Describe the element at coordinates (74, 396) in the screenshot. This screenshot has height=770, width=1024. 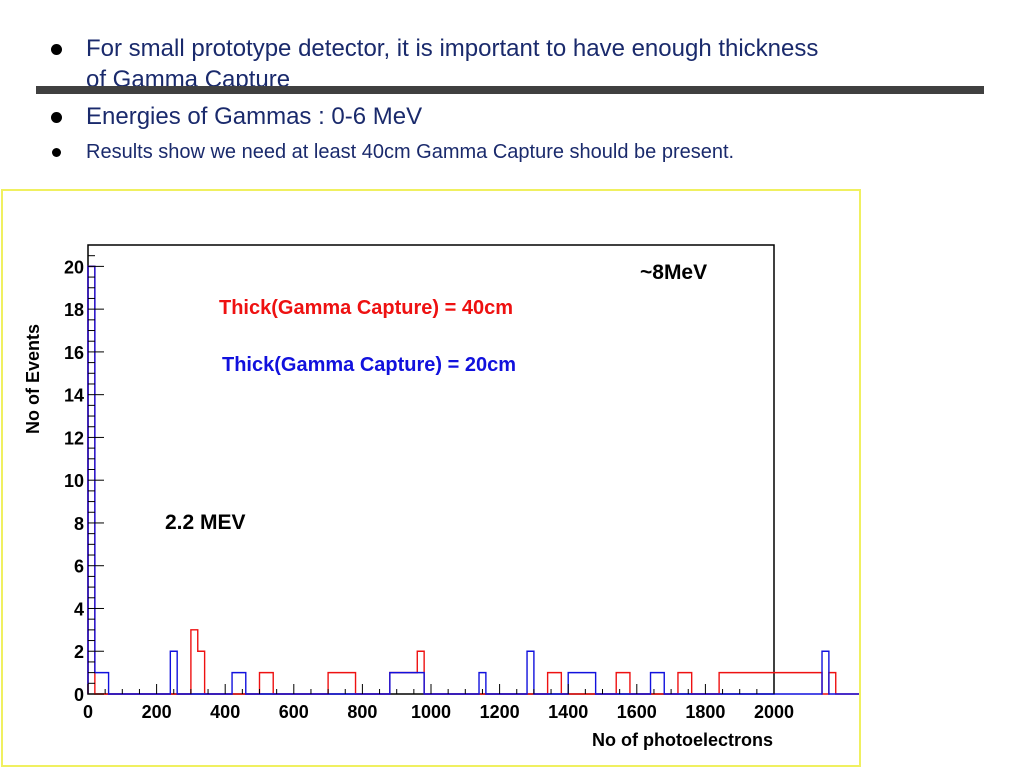
I see `y-tick-label: 14` at that location.